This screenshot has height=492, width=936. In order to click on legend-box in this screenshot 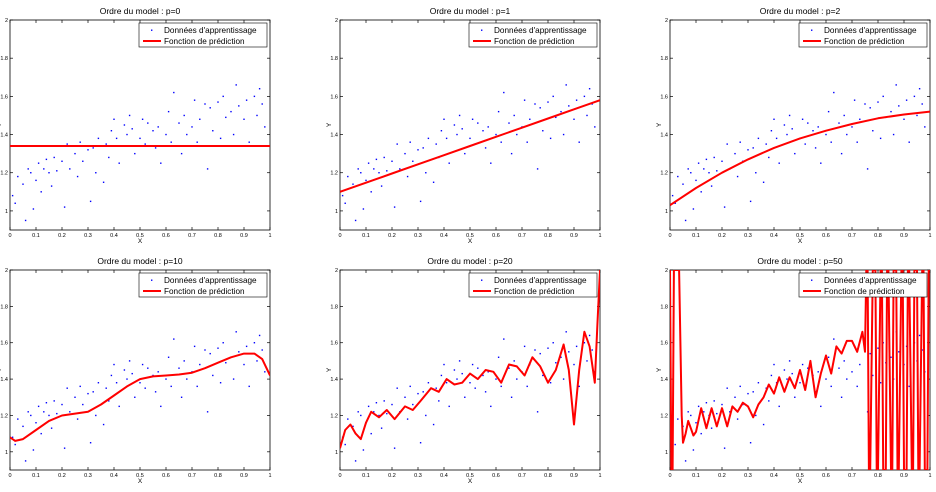, I will do `click(533, 285)`.